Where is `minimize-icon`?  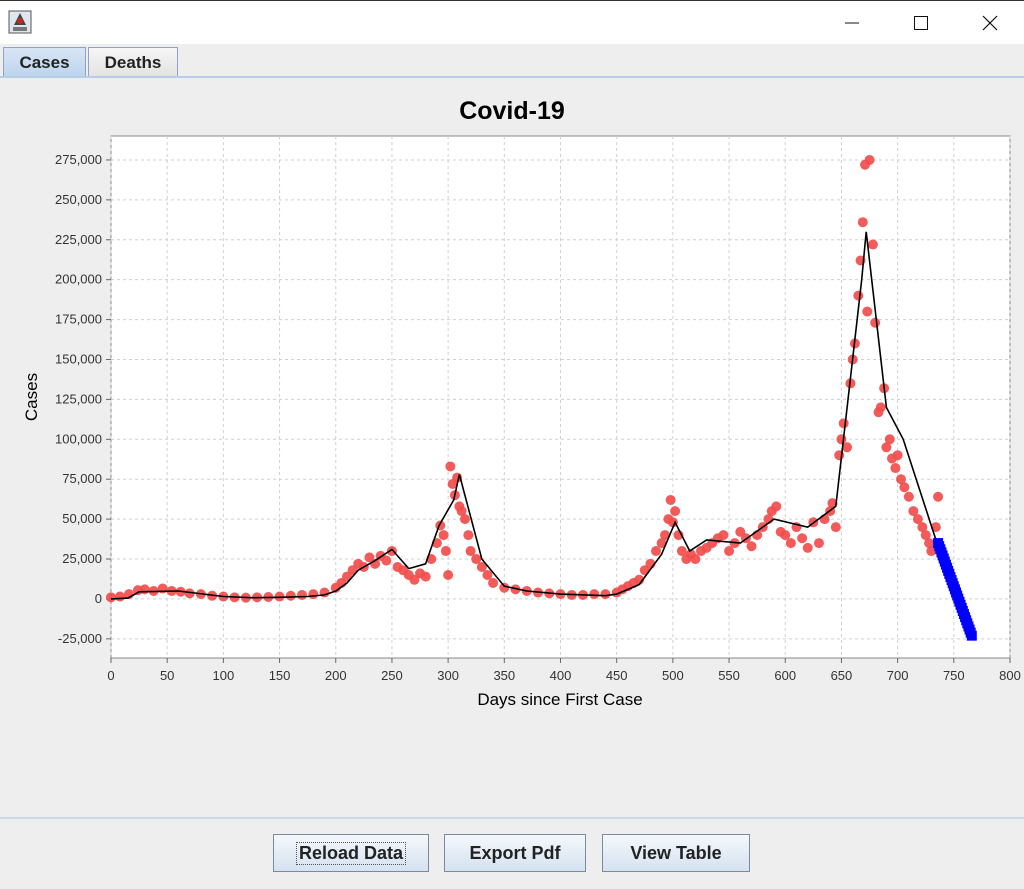
minimize-icon is located at coordinates (852, 23).